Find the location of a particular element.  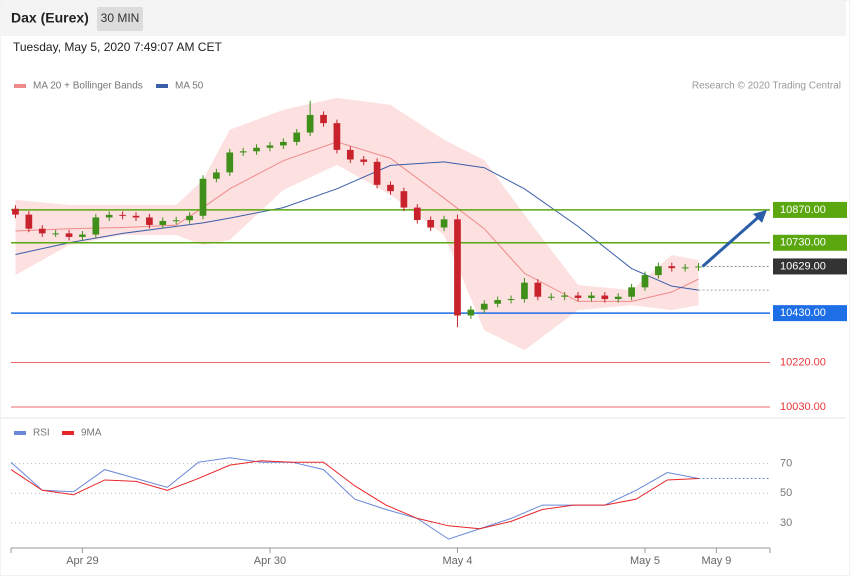

instrument-title: Dax (Eurex) is located at coordinates (50, 18).